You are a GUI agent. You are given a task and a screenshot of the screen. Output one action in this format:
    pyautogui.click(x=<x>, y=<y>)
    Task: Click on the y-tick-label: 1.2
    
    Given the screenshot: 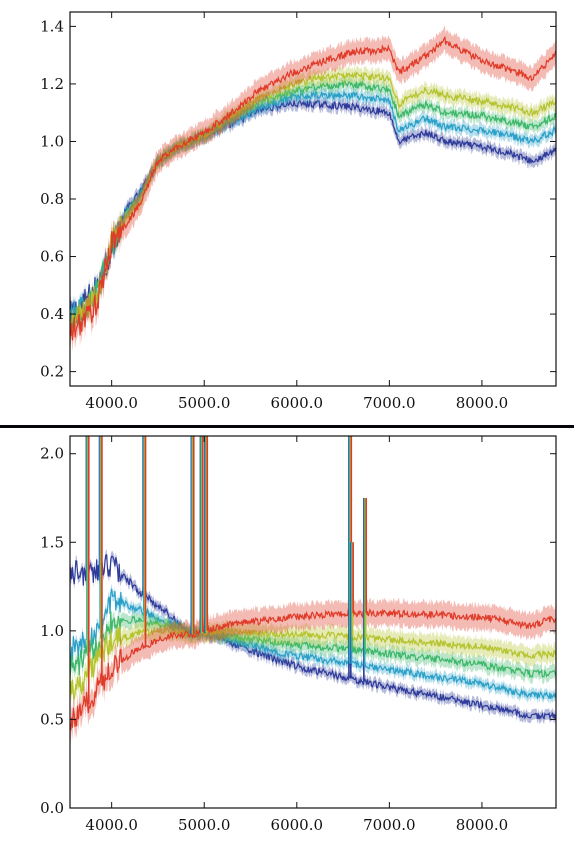 What is the action you would take?
    pyautogui.click(x=52, y=84)
    